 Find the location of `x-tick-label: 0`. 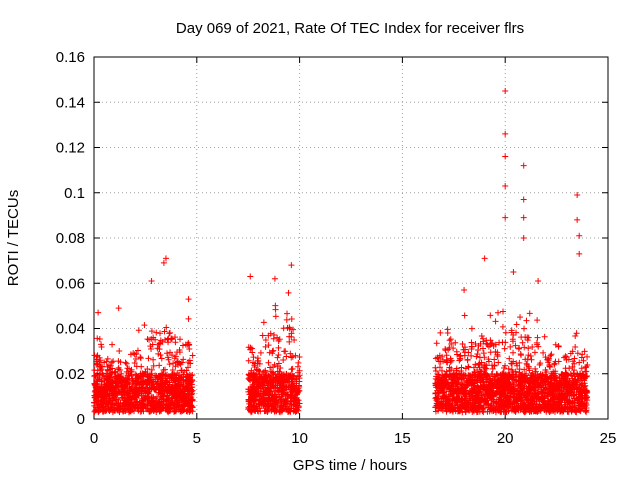

x-tick-label: 0 is located at coordinates (94, 438).